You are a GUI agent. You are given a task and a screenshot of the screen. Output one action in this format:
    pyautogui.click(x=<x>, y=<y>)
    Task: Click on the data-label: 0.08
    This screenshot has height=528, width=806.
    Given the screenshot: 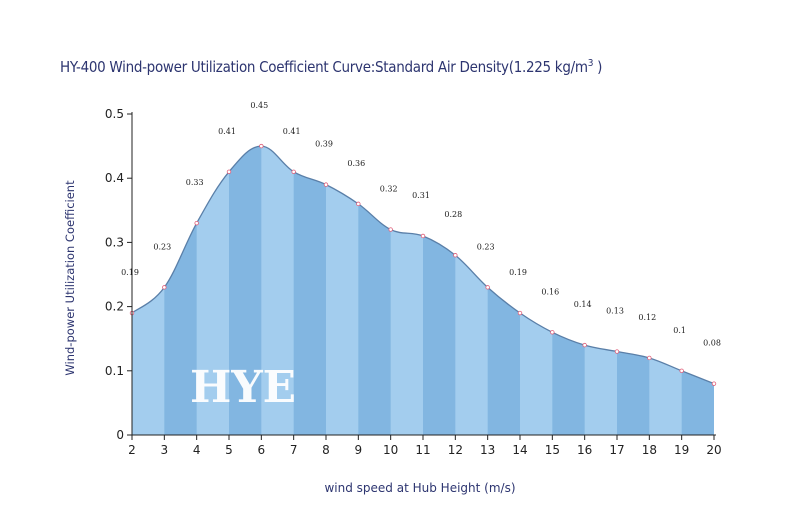 What is the action you would take?
    pyautogui.click(x=712, y=343)
    